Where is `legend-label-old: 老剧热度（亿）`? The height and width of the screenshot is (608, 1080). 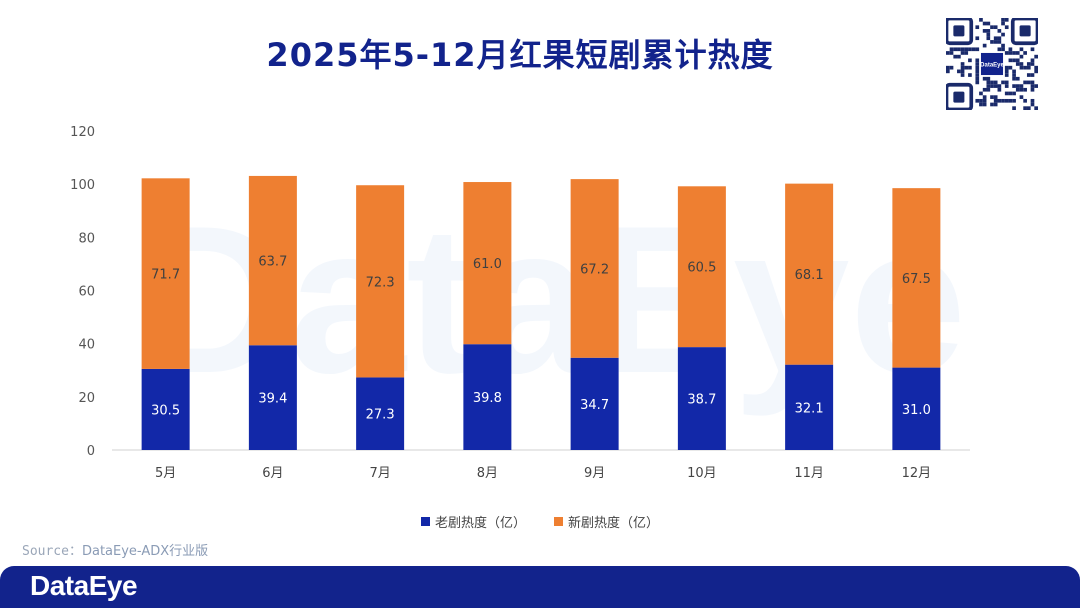
legend-label-old: 老剧热度（亿） is located at coordinates (480, 523).